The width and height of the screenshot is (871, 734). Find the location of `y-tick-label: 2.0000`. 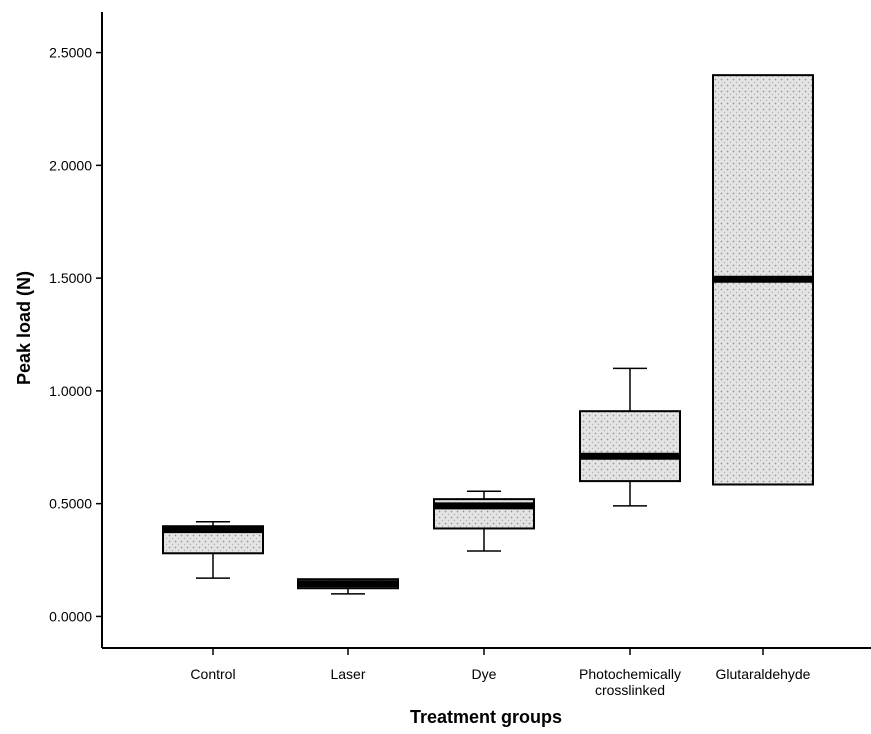

y-tick-label: 2.0000 is located at coordinates (70, 165).